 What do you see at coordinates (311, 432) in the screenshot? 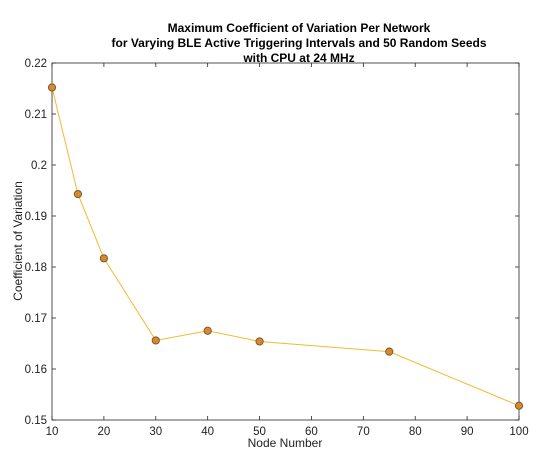
I see `x-tick-label: 60` at bounding box center [311, 432].